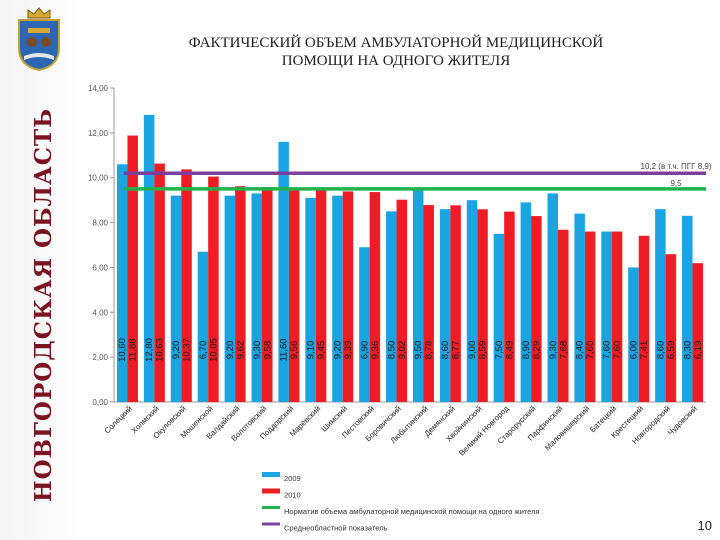  What do you see at coordinates (292, 478) in the screenshot?
I see `legend-label-1: 2009` at bounding box center [292, 478].